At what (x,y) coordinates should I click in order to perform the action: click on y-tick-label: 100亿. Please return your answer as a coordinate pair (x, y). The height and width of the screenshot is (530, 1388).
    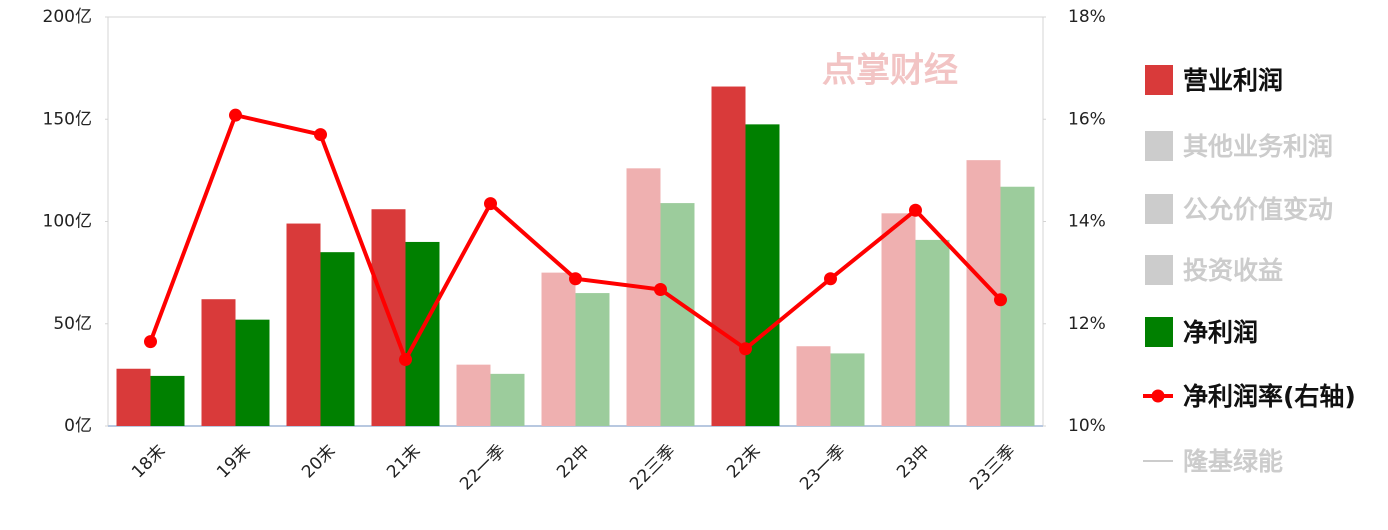
    Looking at the image, I should click on (67, 222).